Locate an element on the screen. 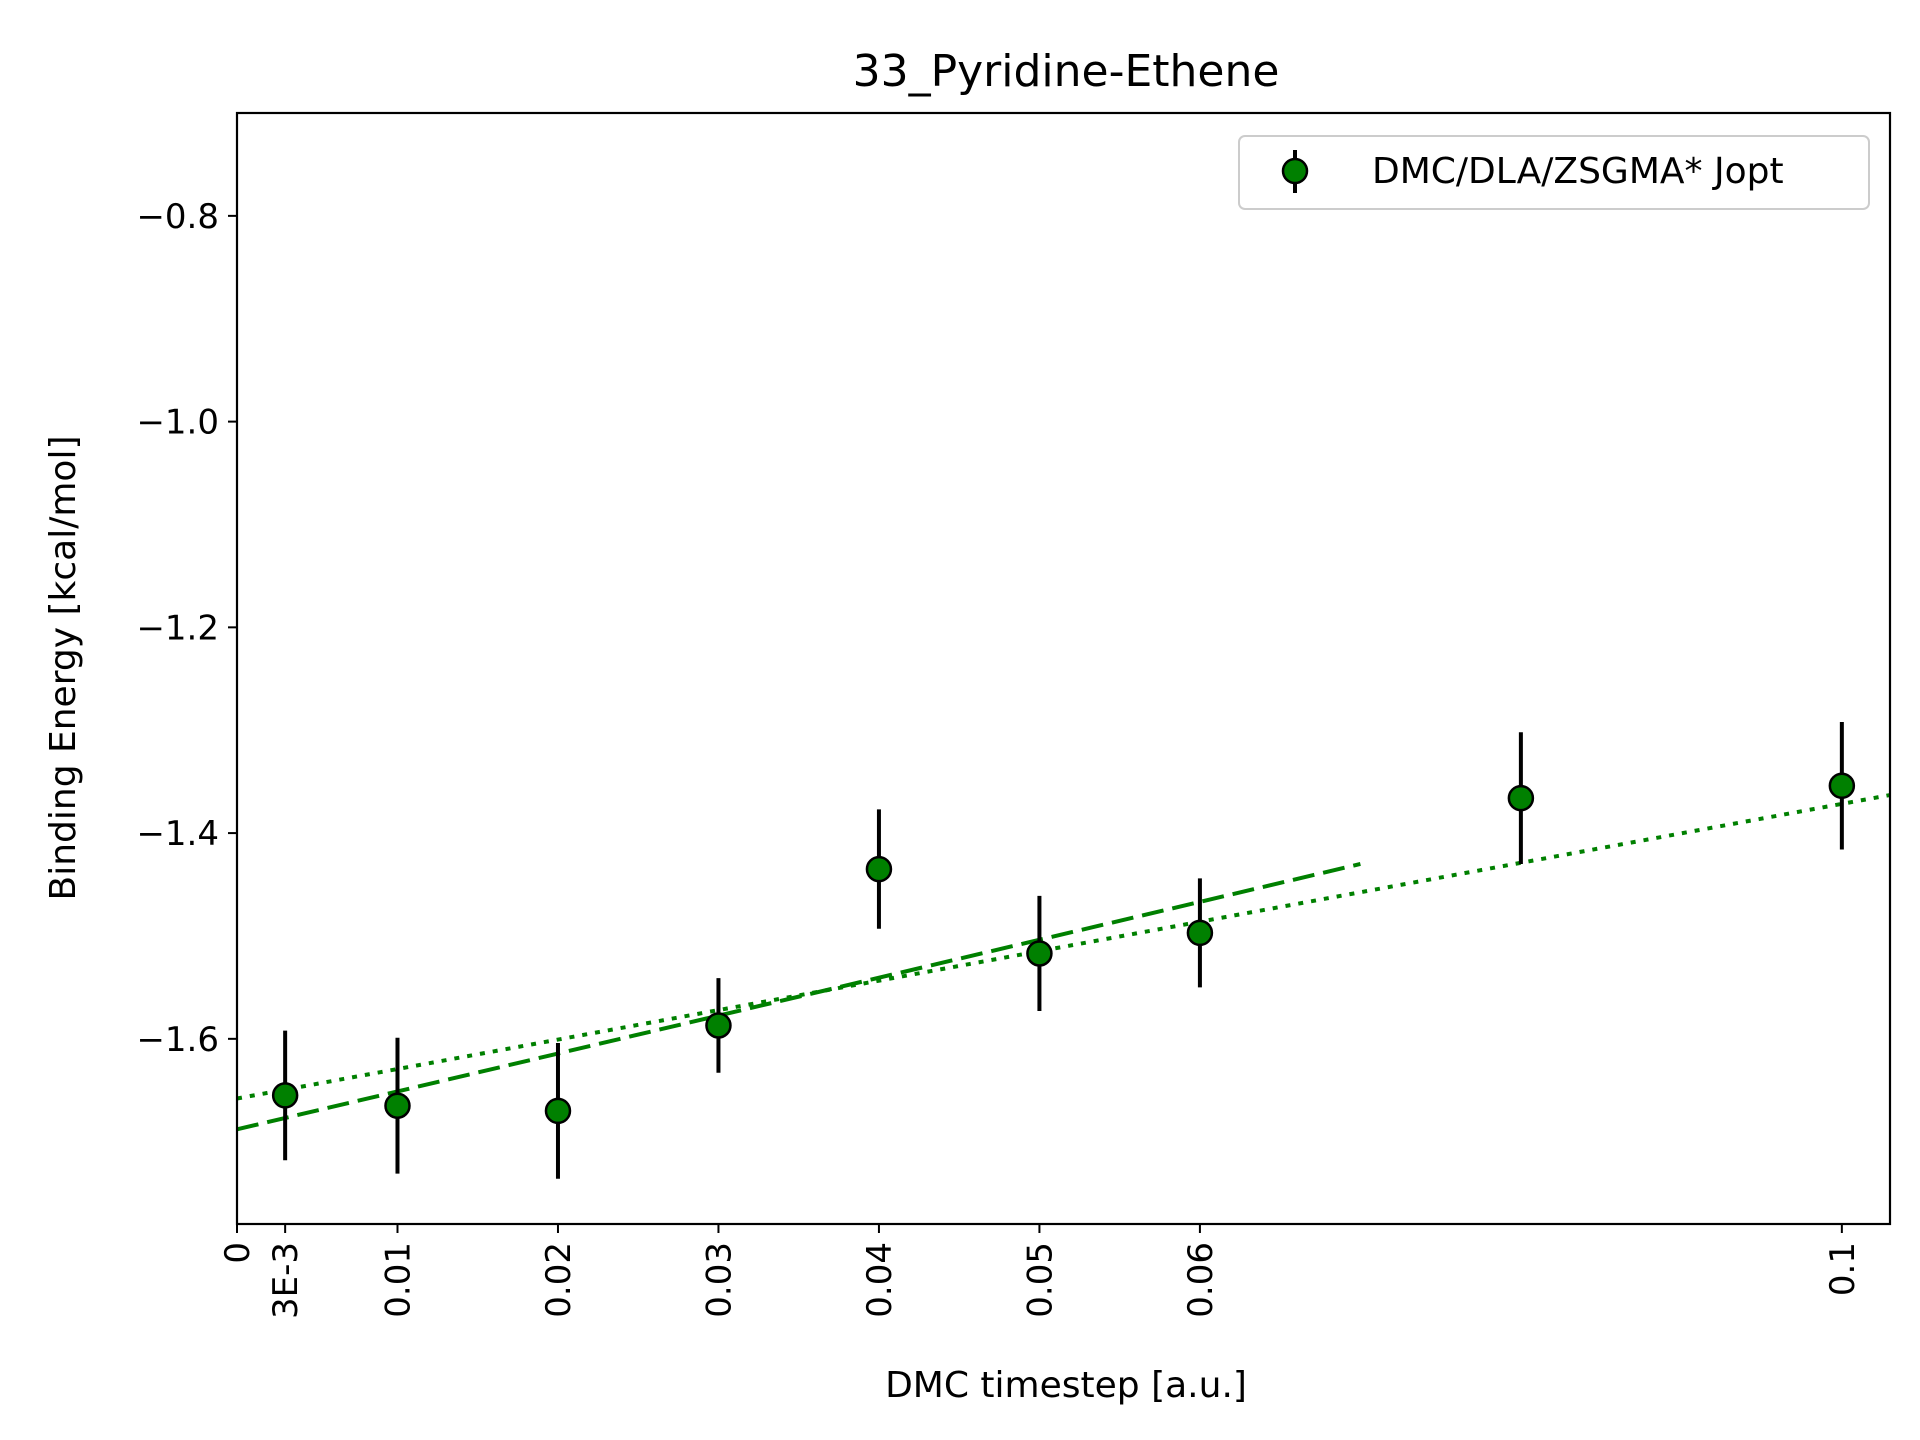  x-tick-label: 0 is located at coordinates (238, 1253).